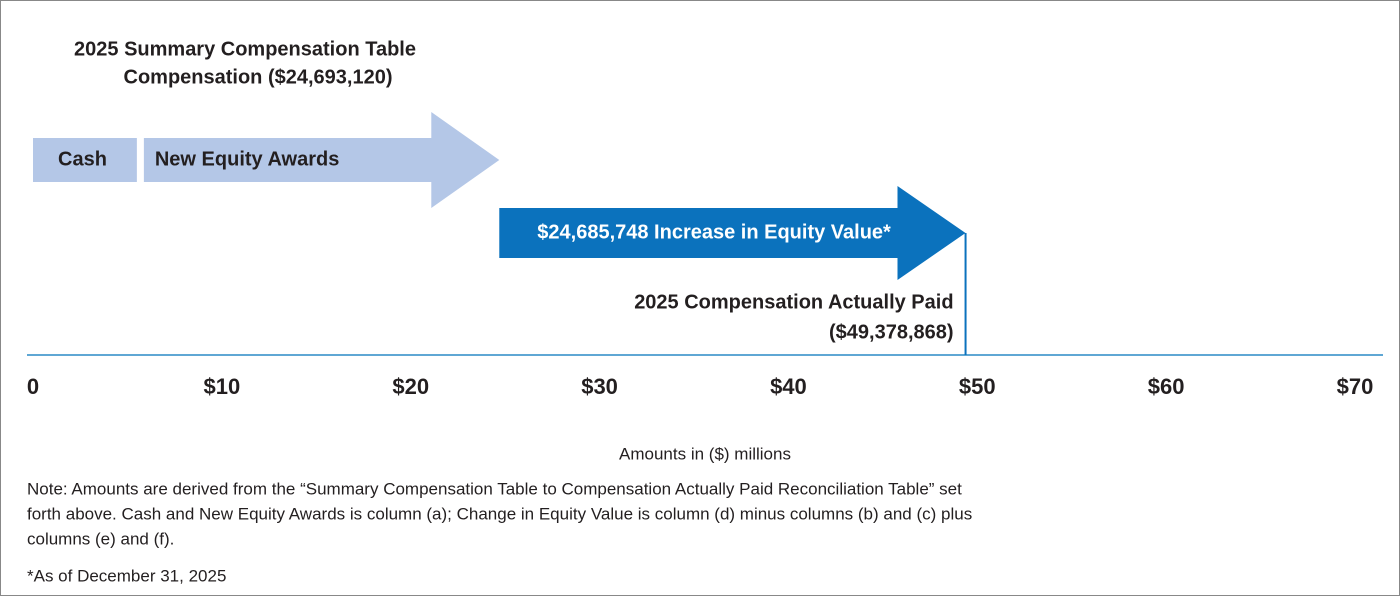 The width and height of the screenshot is (1400, 596). Describe the element at coordinates (705, 453) in the screenshot. I see `x-axis-label: Amounts in ($) millions` at that location.